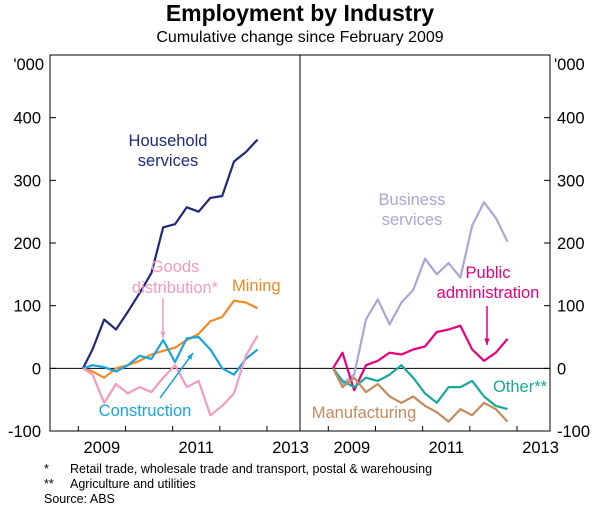 The image size is (600, 511). I want to click on y-unit-label-left: '000, so click(28, 65).